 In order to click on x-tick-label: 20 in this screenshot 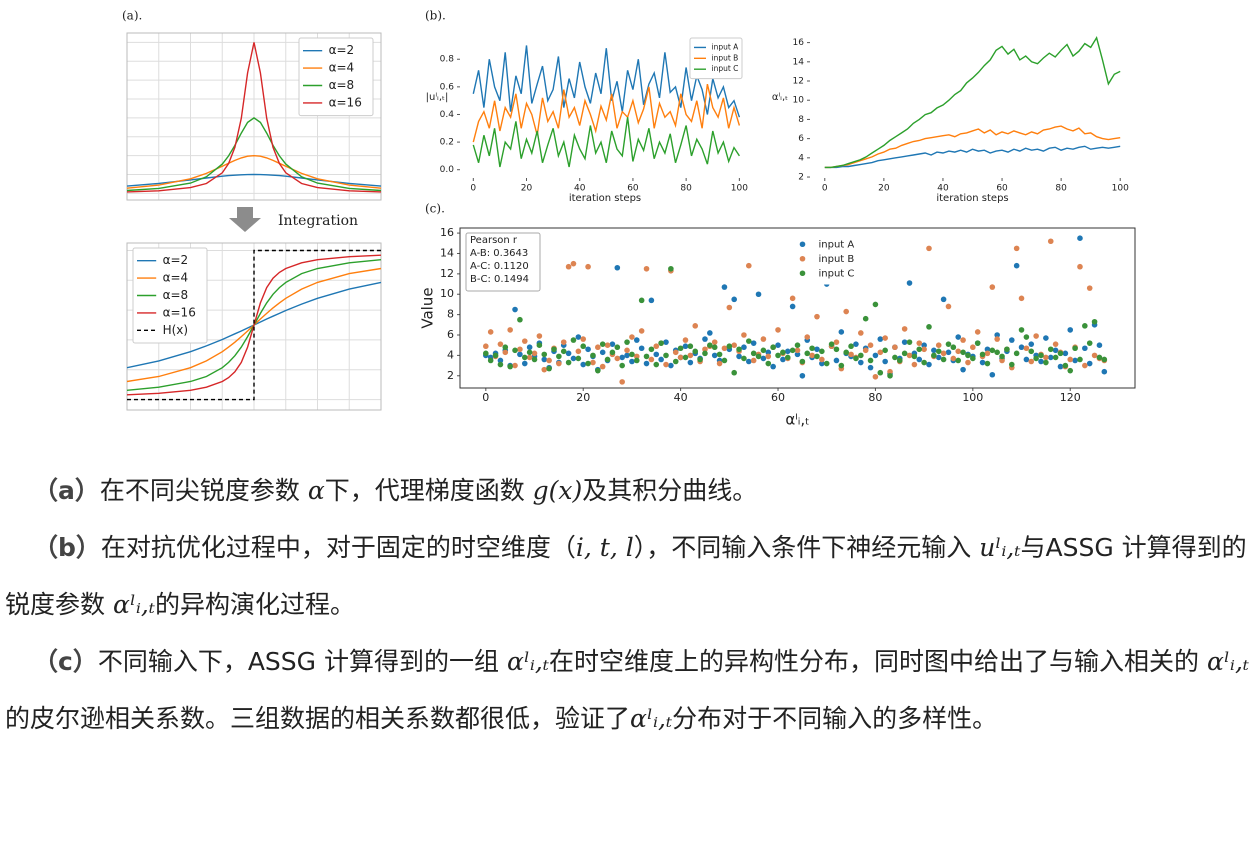, I will do `click(527, 189)`.